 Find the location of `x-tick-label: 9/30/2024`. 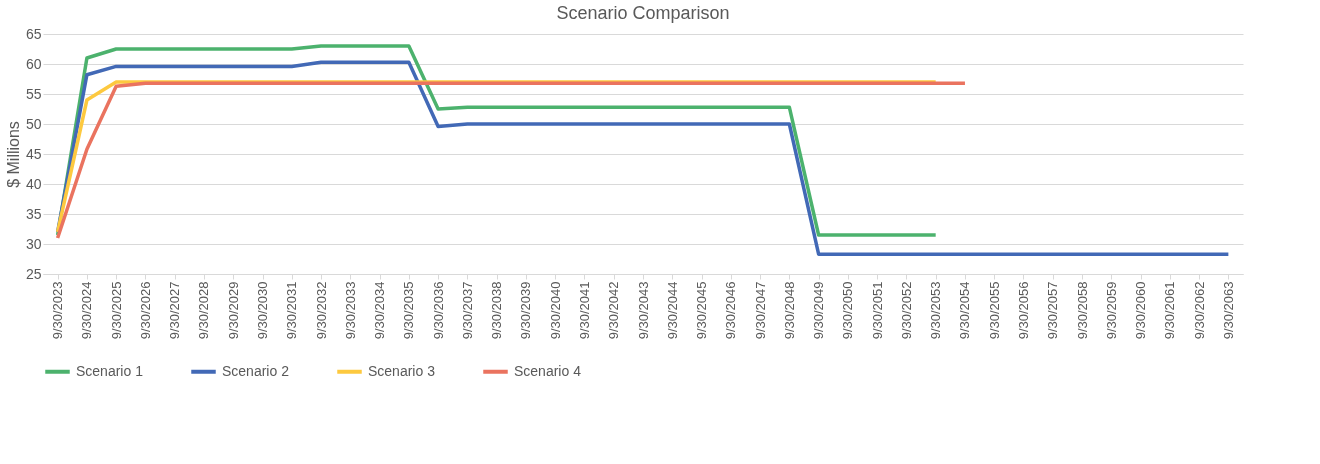

x-tick-label: 9/30/2024 is located at coordinates (87, 310).